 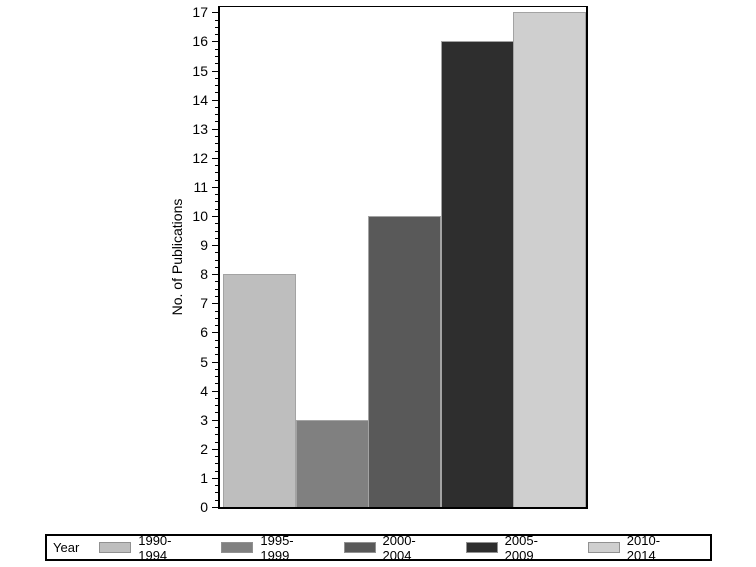 What do you see at coordinates (155, 547) in the screenshot?
I see `legend-item-label: 1990-1994` at bounding box center [155, 547].